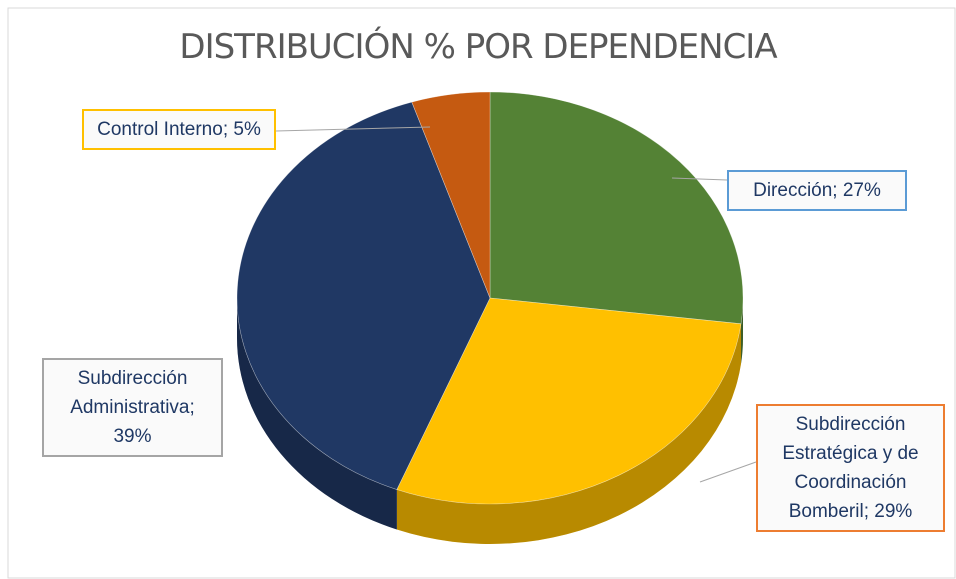 The width and height of the screenshot is (956, 579). Describe the element at coordinates (179, 129) in the screenshot. I see `data-label: Control Interno; 5%` at that location.